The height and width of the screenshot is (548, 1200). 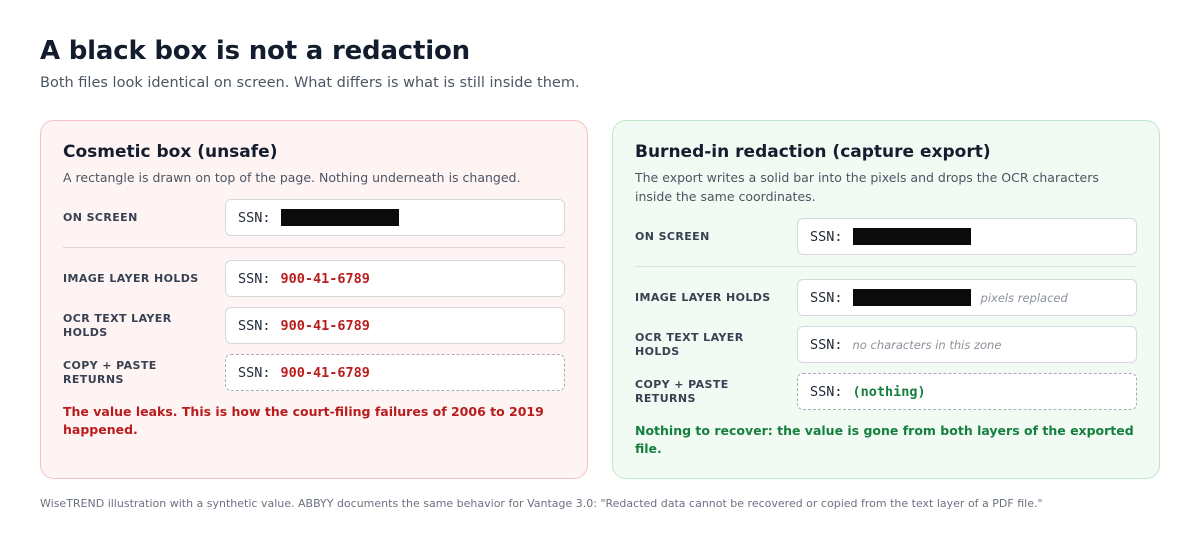 What do you see at coordinates (911, 297) in the screenshot?
I see `burned-in-bar` at bounding box center [911, 297].